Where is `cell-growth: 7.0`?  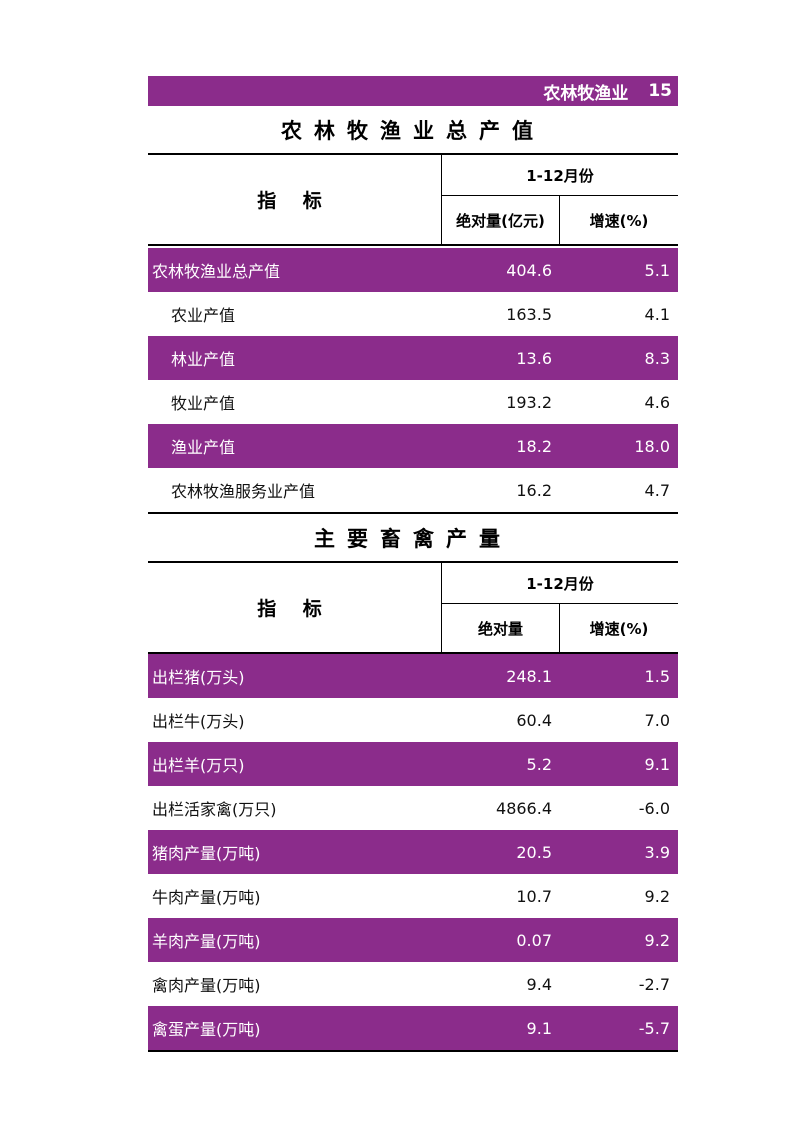
cell-growth: 7.0 is located at coordinates (657, 720).